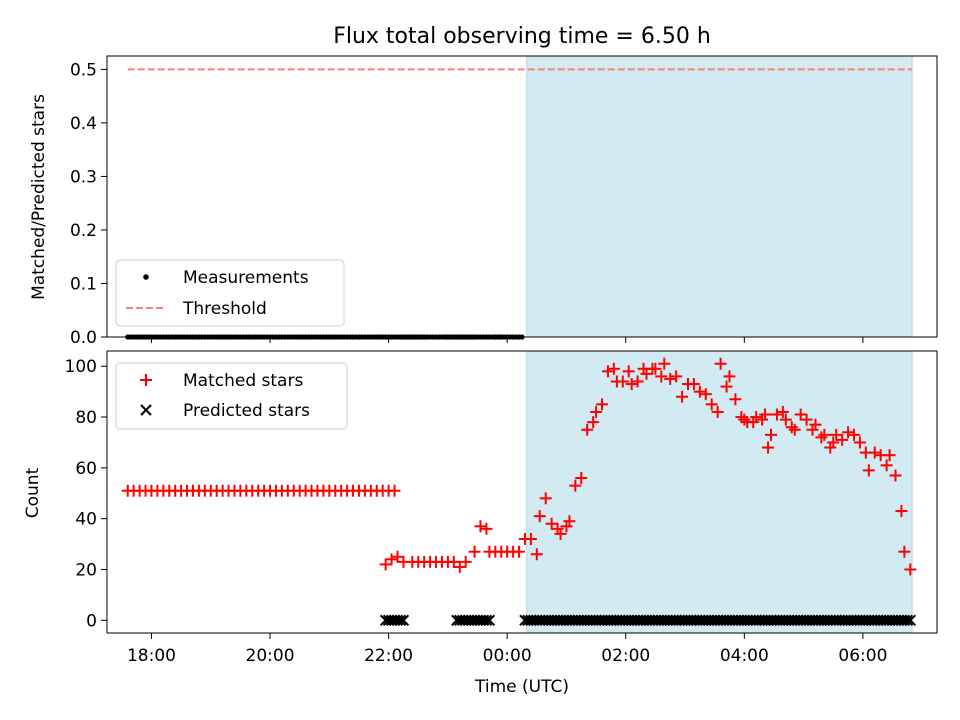  What do you see at coordinates (270, 656) in the screenshot?
I see `x-tick-label: 20:00` at bounding box center [270, 656].